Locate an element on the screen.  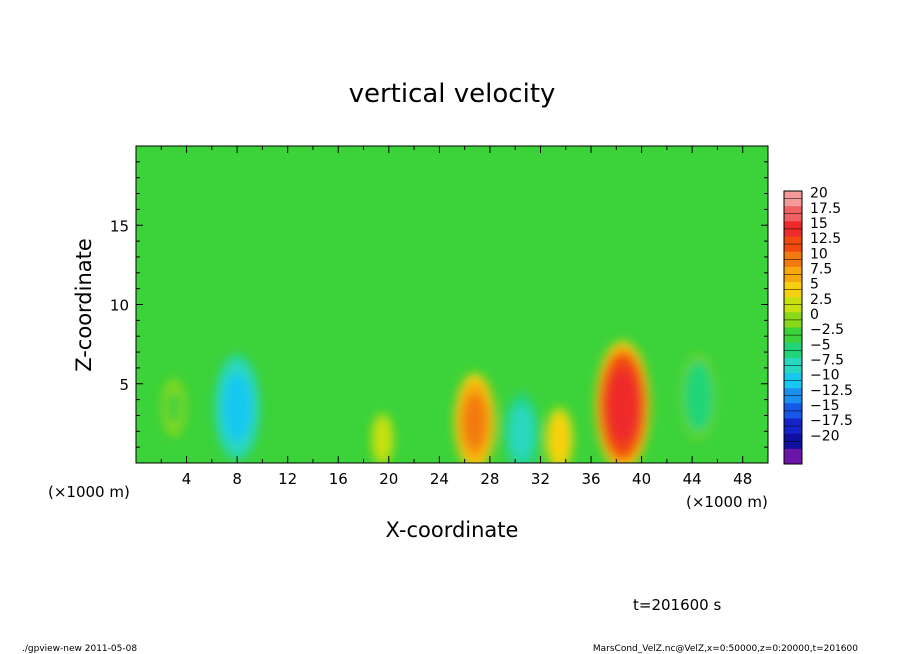
velocity-field is located at coordinates (439, 402).